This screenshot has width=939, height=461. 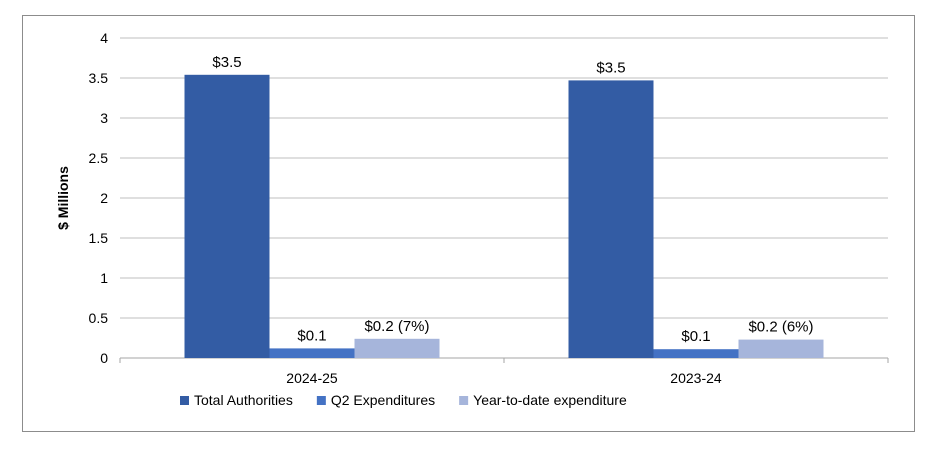 What do you see at coordinates (99, 78) in the screenshot?
I see `y-tick-label: 3.5` at bounding box center [99, 78].